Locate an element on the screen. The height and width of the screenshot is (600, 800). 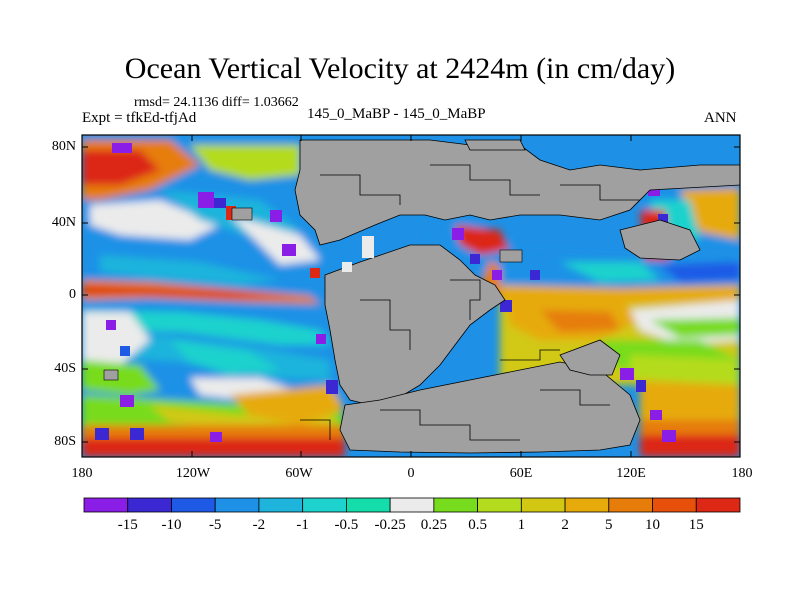
island-pacific is located at coordinates (242, 214).